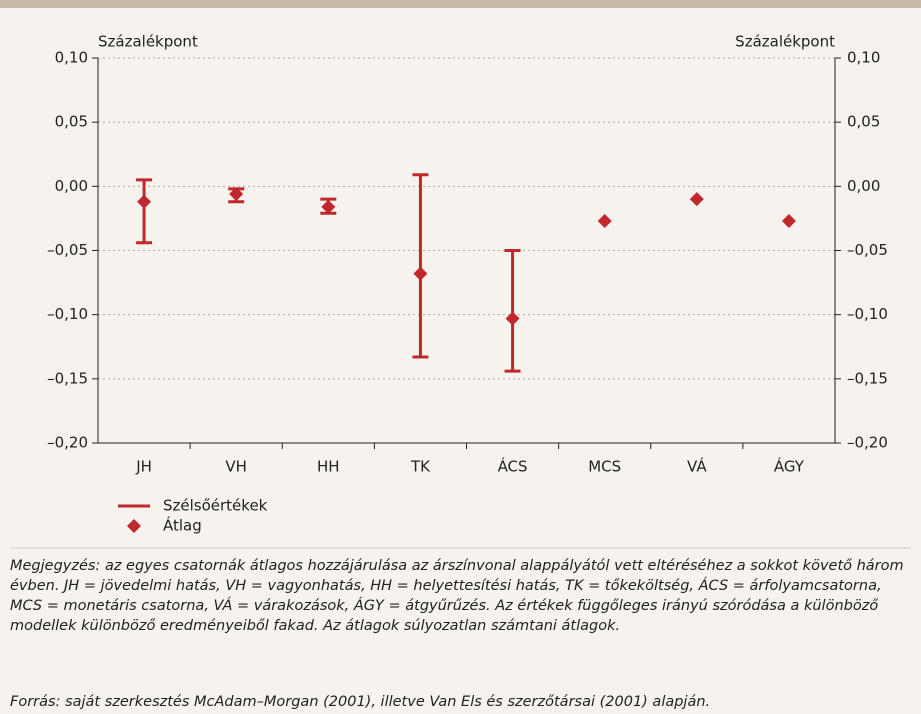  What do you see at coordinates (215, 506) in the screenshot?
I see `legend-label: Szélsőértékek` at bounding box center [215, 506].